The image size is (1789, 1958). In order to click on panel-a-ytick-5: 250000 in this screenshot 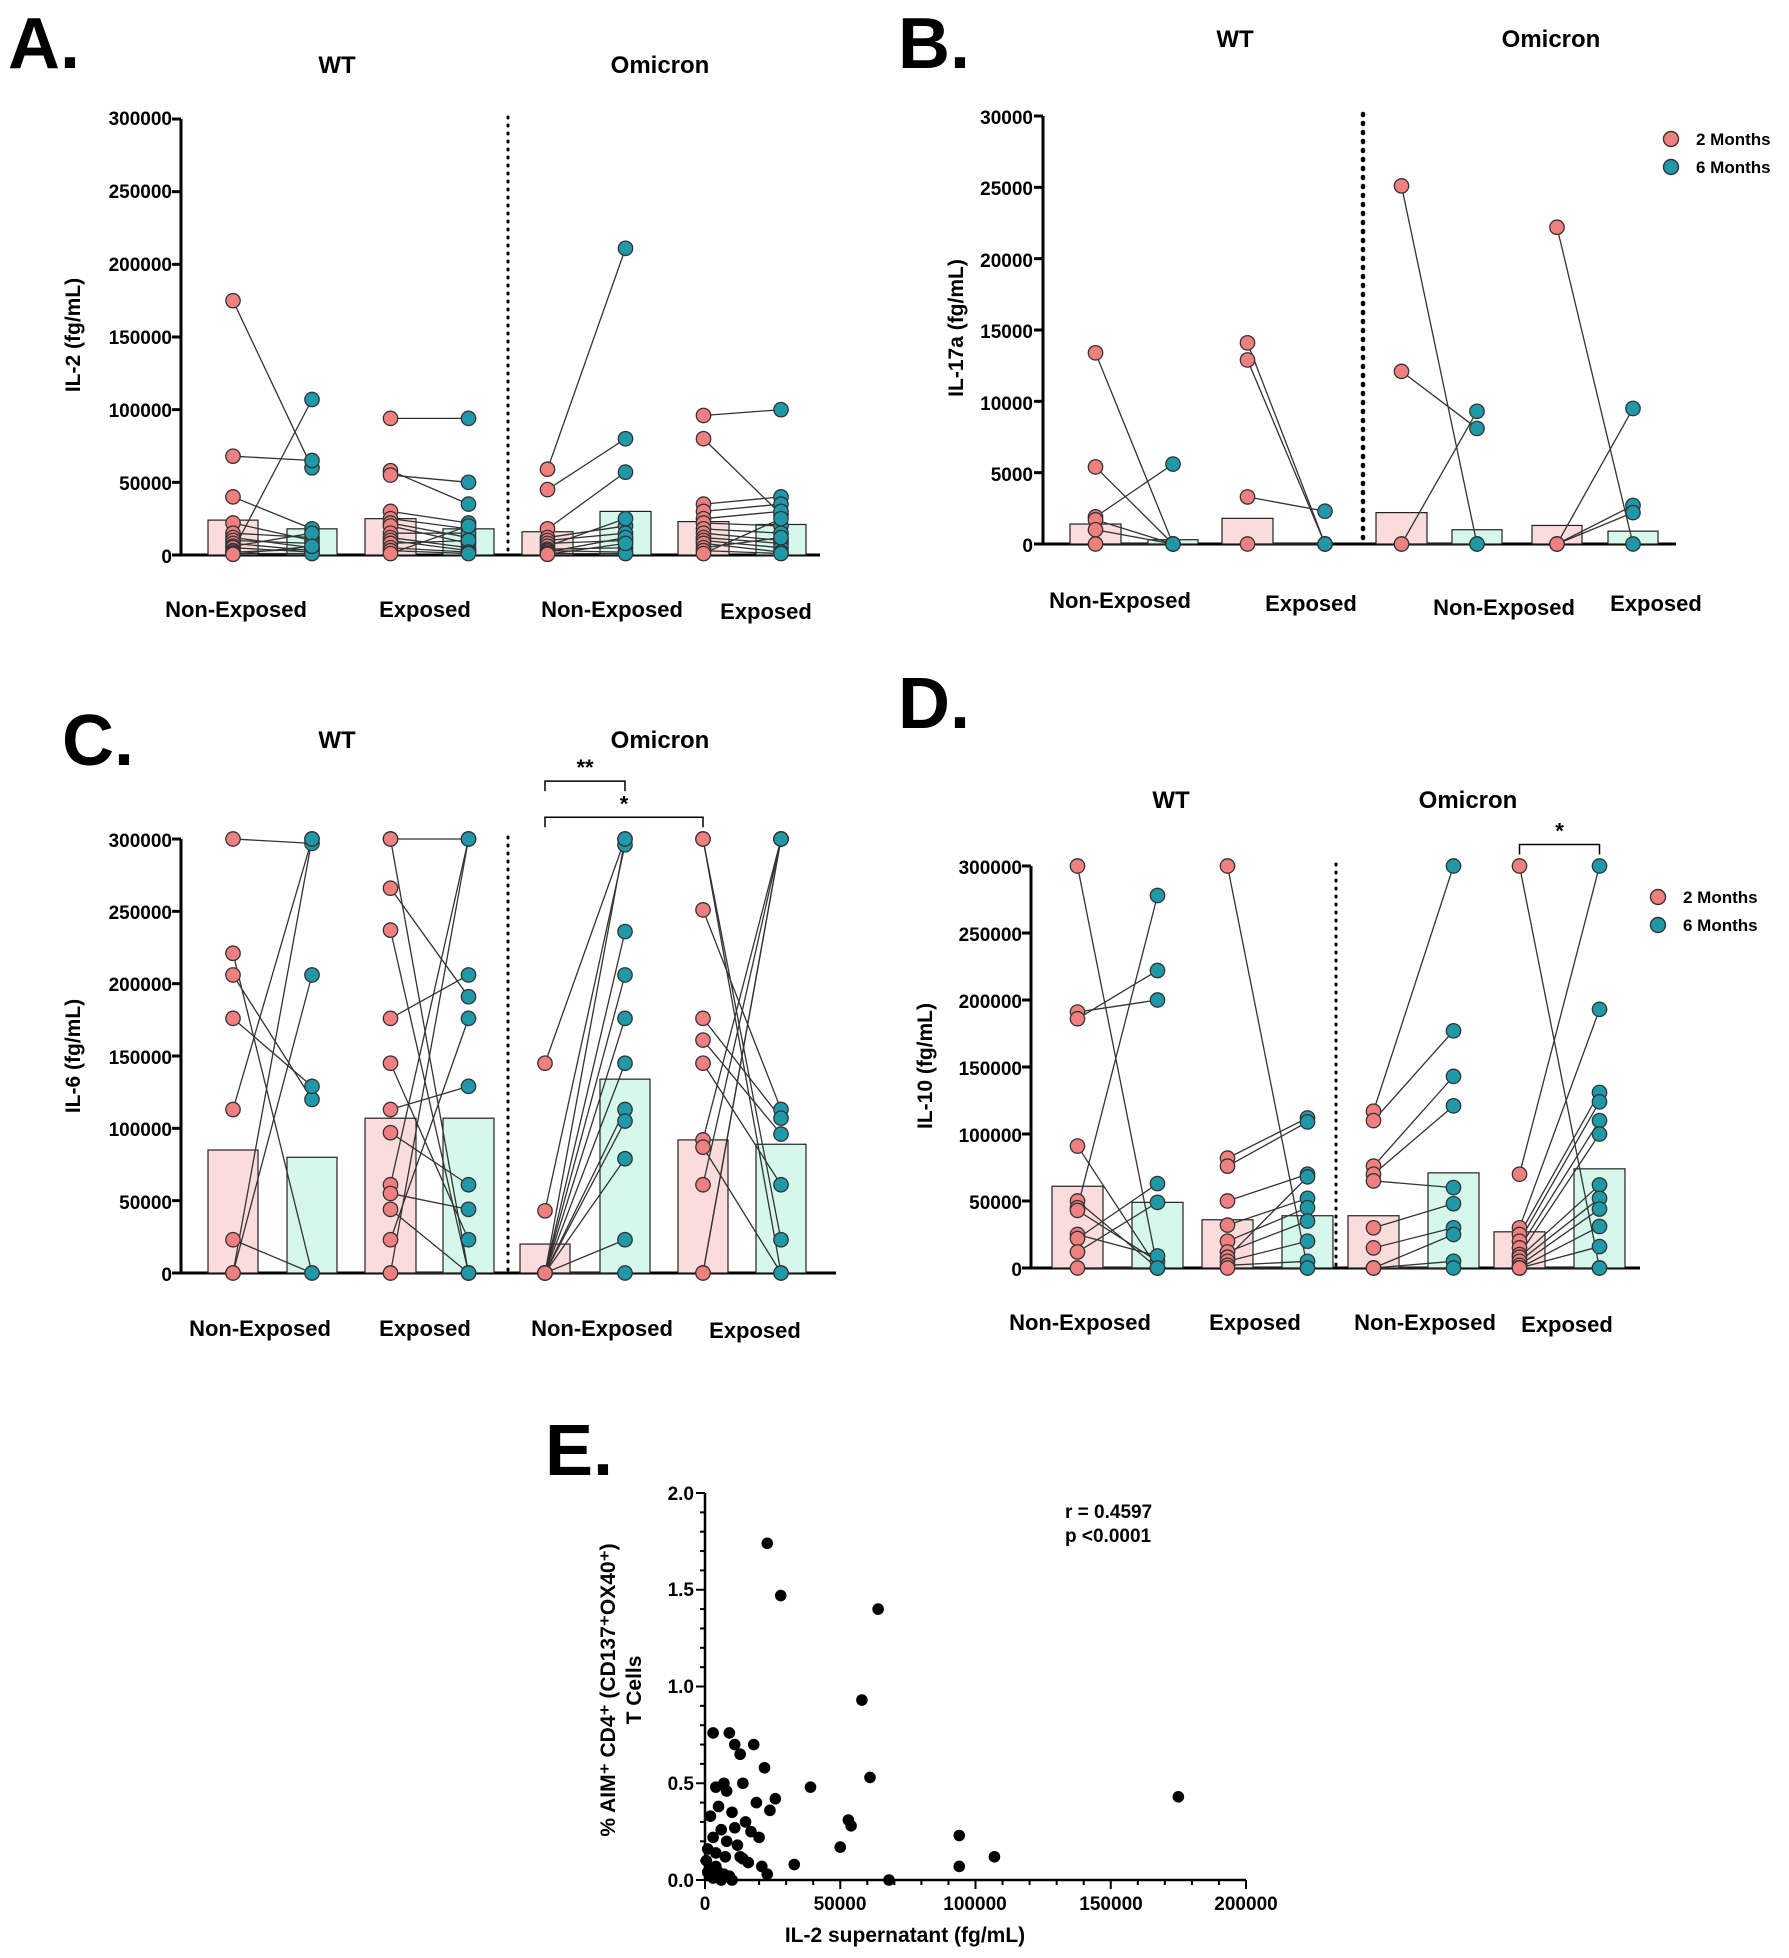, I will do `click(140, 192)`.